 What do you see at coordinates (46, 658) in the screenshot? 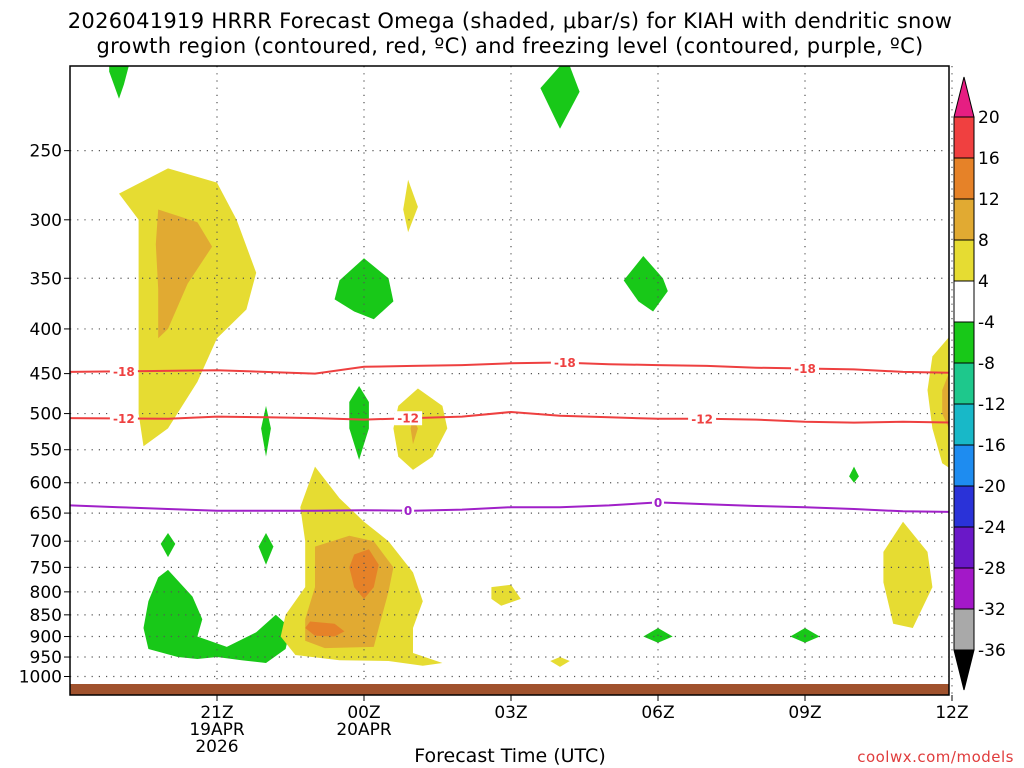
I see `y-tick-label: 950` at bounding box center [46, 658].